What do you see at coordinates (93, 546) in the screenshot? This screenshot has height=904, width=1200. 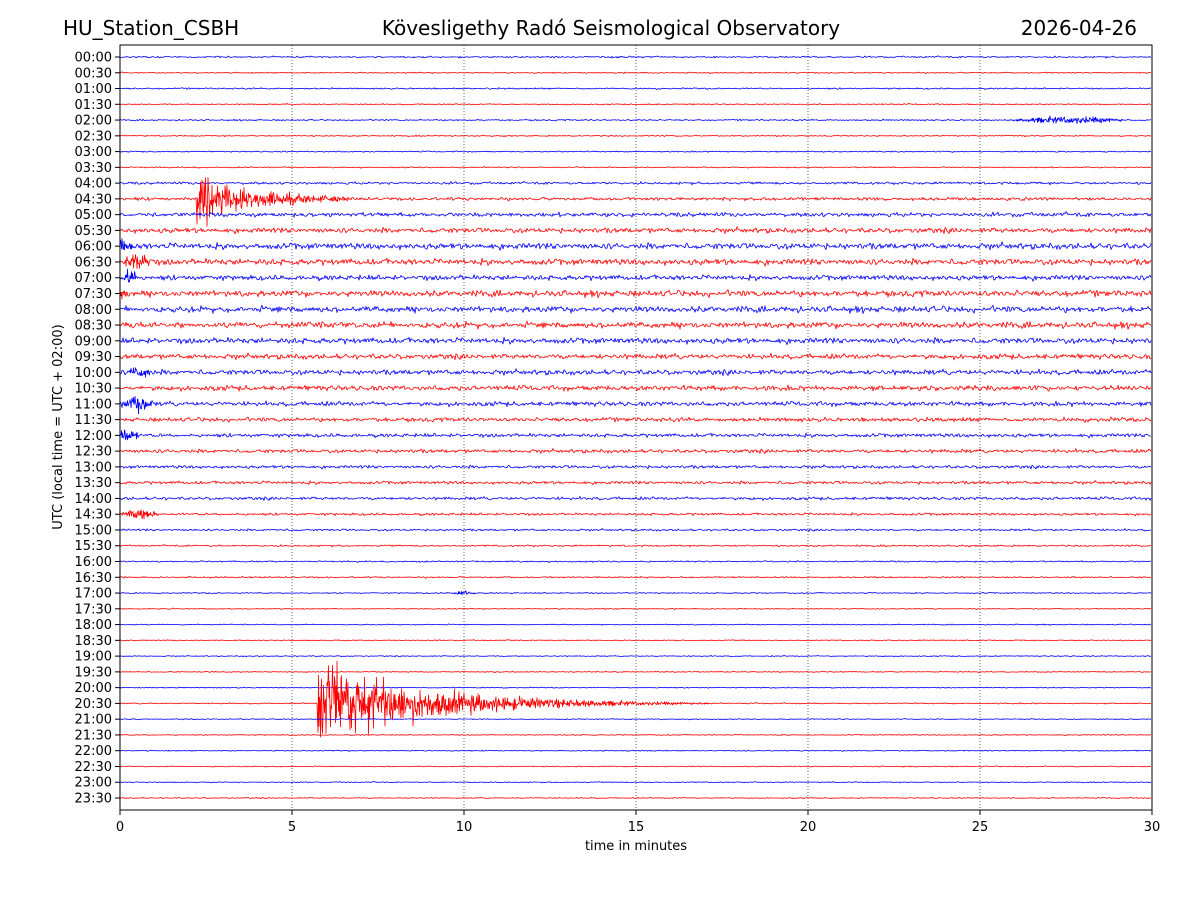 I see `y-tick-label: 15:30` at bounding box center [93, 546].